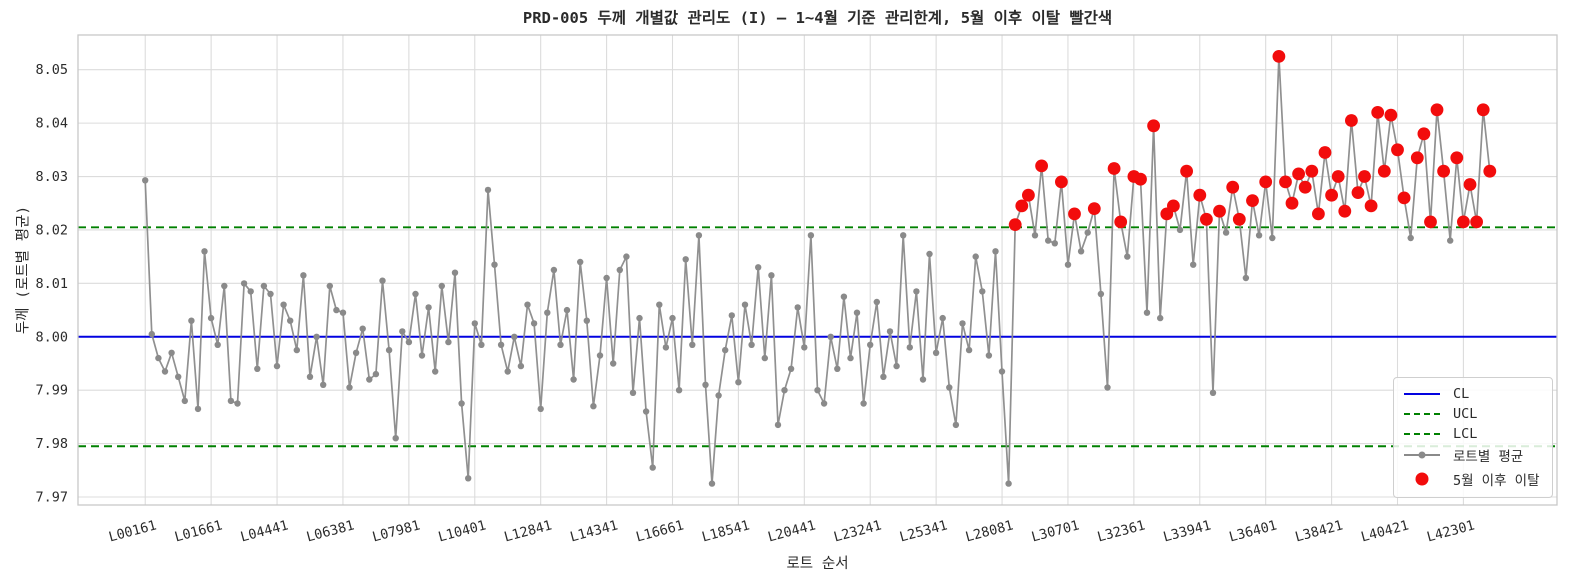 This screenshot has height=581, width=1580. I want to click on y-tick-label: 8.00, so click(51, 337).